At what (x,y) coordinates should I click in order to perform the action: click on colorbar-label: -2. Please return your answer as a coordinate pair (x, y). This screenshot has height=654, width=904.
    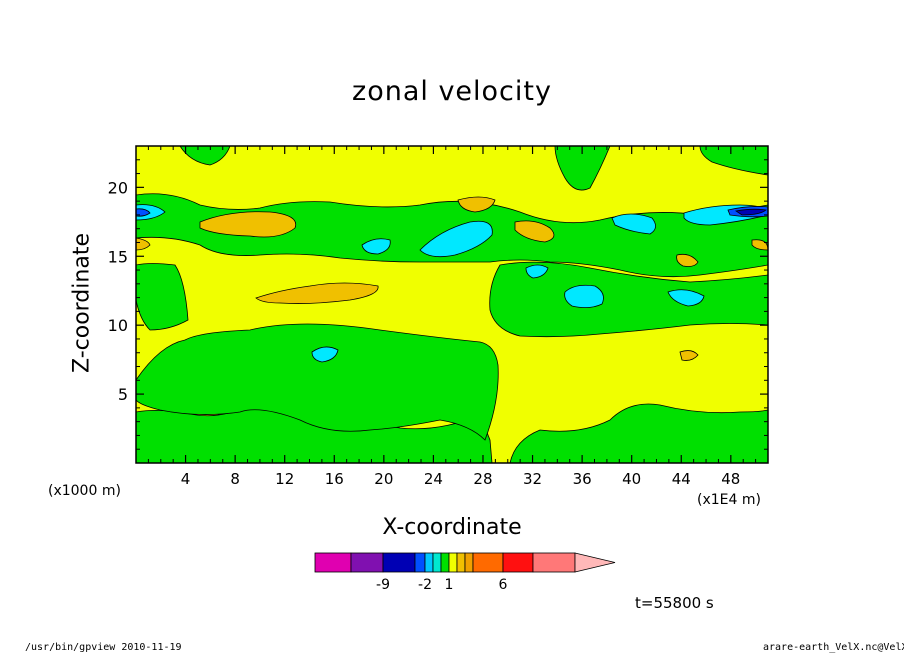
    Looking at the image, I should click on (425, 585).